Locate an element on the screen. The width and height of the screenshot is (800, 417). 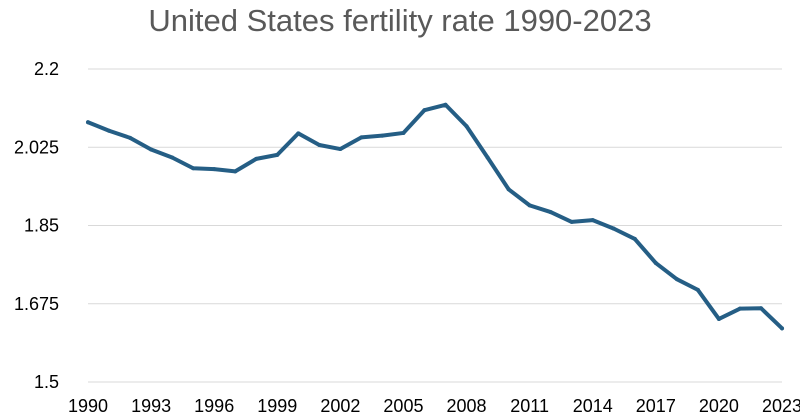
y-tick-label: 1.5 is located at coordinates (46, 382).